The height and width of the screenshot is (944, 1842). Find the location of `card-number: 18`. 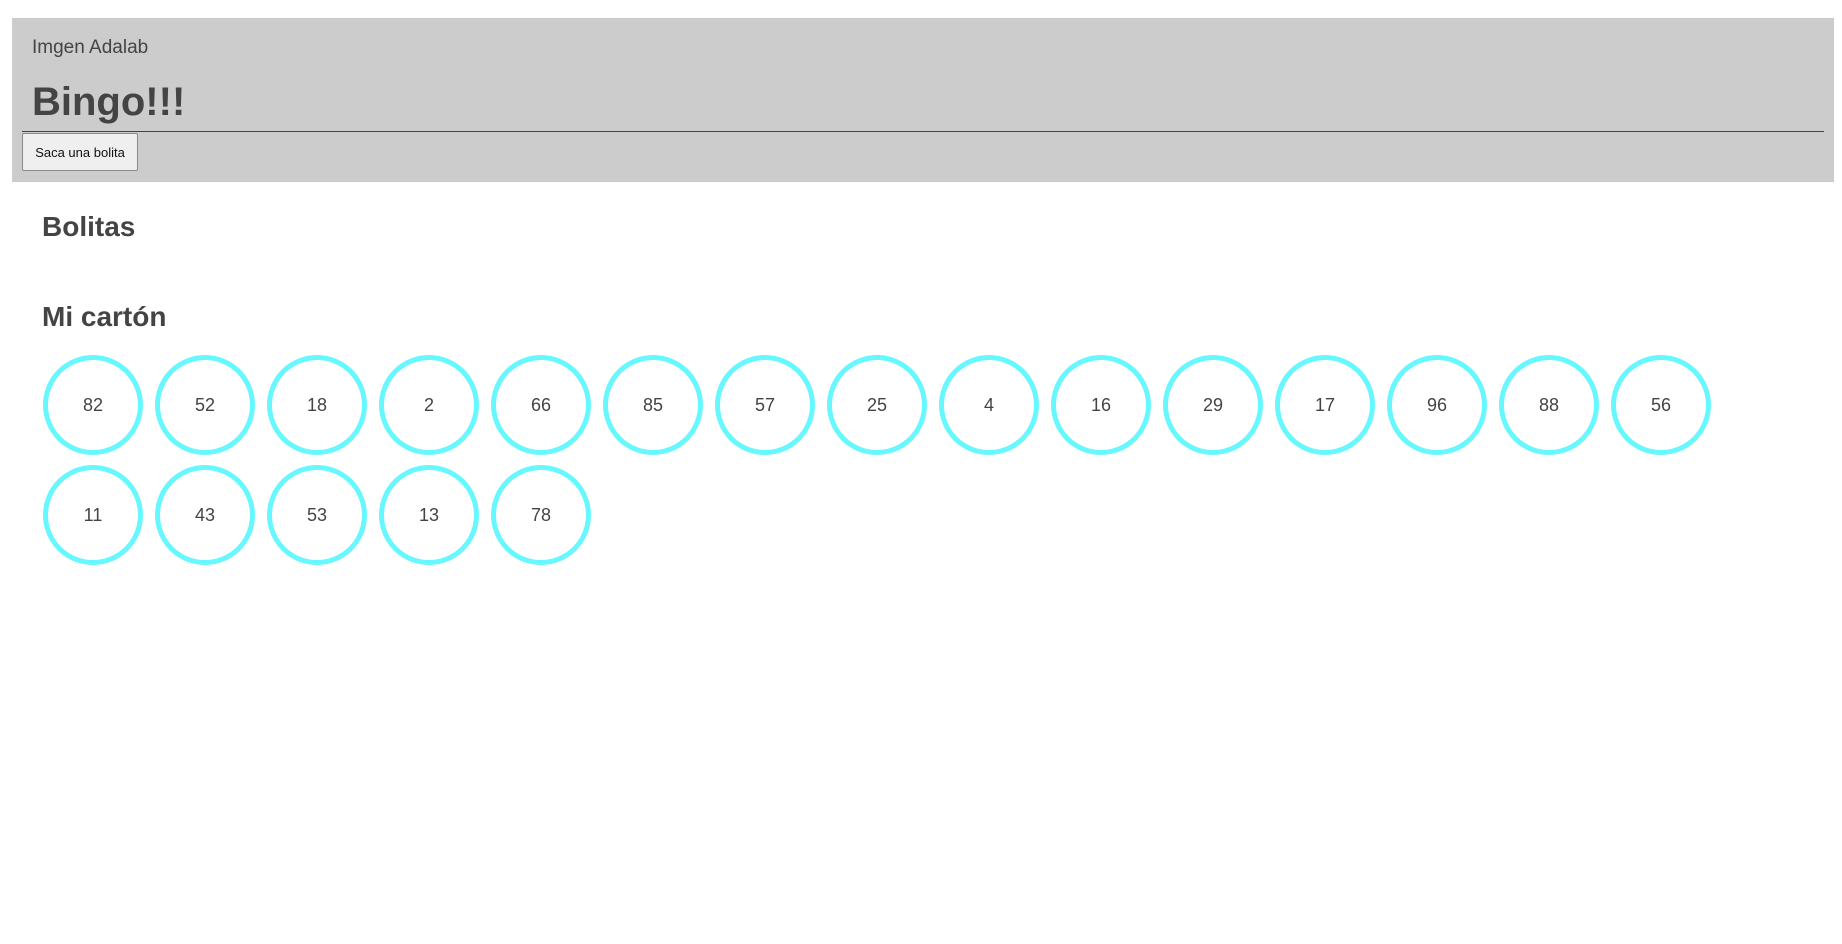

card-number: 18 is located at coordinates (317, 405).